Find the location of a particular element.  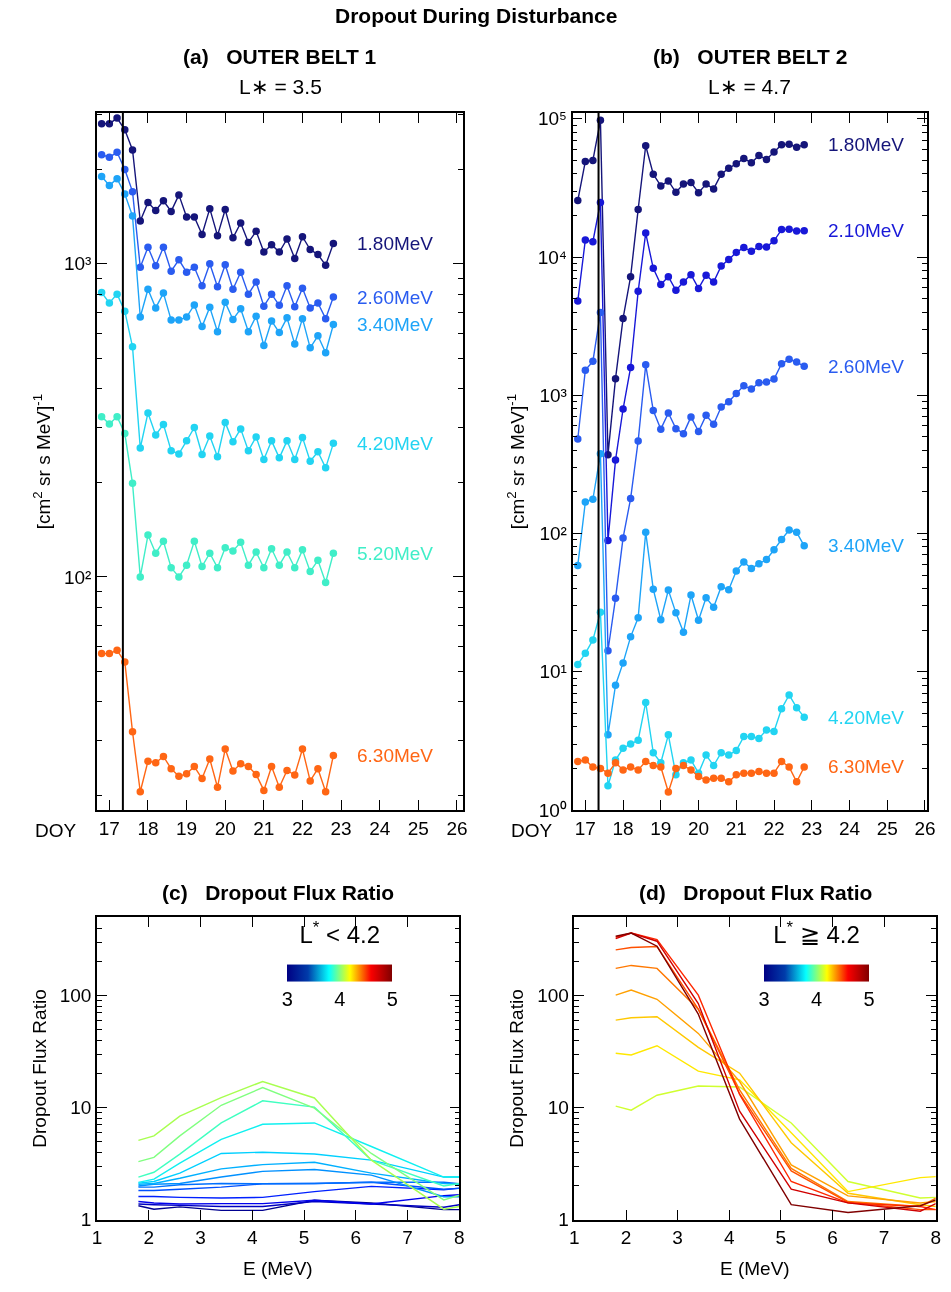

chart-title: (b) OUTER BELT 2 is located at coordinates (750, 56).